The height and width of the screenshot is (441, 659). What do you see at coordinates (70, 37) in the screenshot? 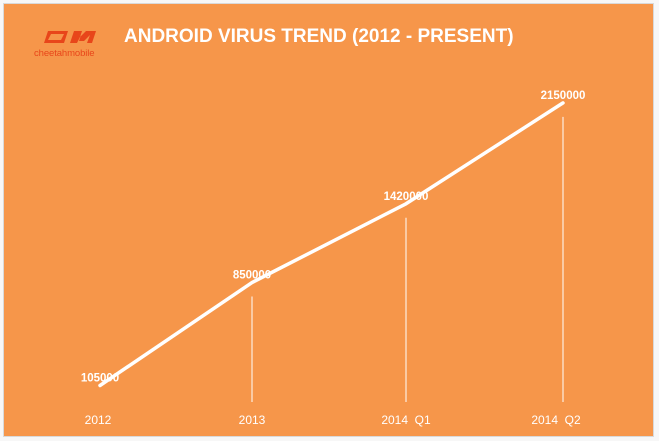
I see `cm-logo-icon` at bounding box center [70, 37].